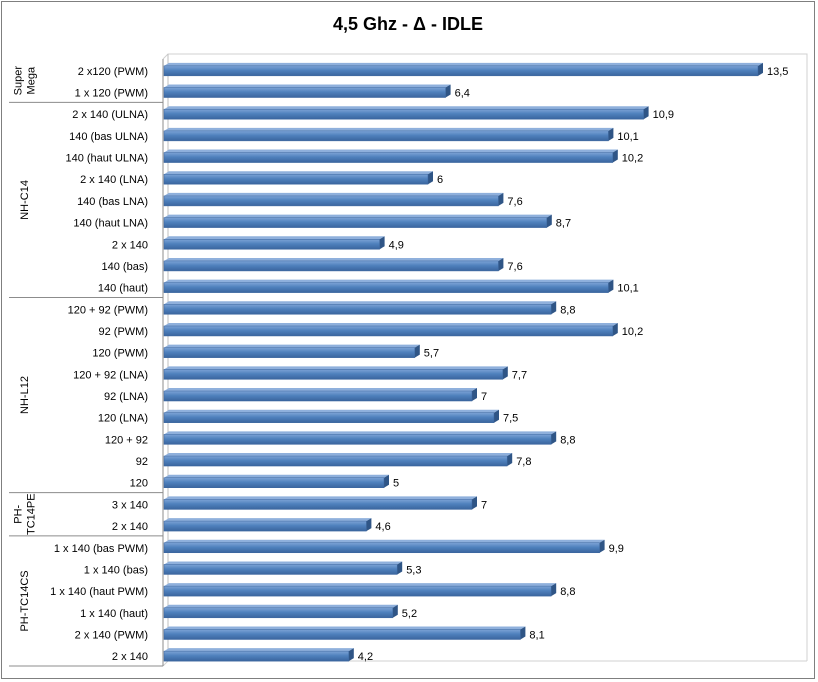 The width and height of the screenshot is (818, 682). I want to click on value-label: 7,5, so click(510, 419).